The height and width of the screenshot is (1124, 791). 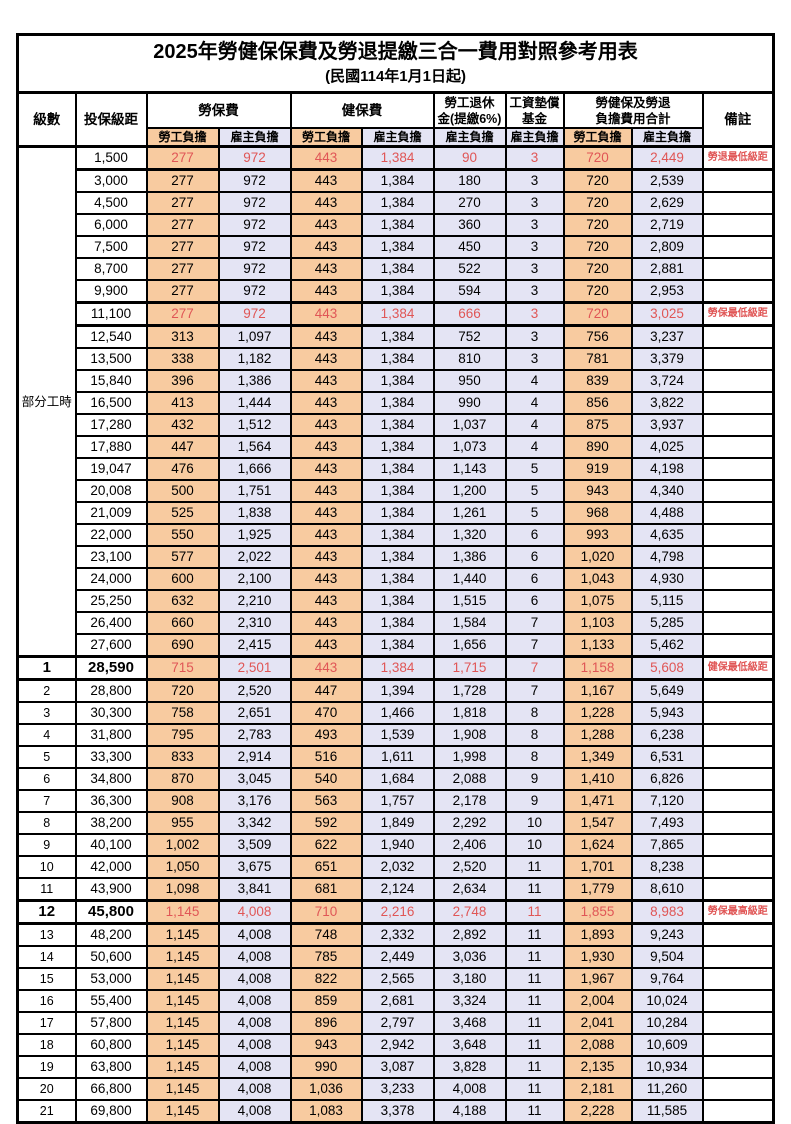 What do you see at coordinates (469, 1023) in the screenshot?
I see `value-cell: 3,468` at bounding box center [469, 1023].